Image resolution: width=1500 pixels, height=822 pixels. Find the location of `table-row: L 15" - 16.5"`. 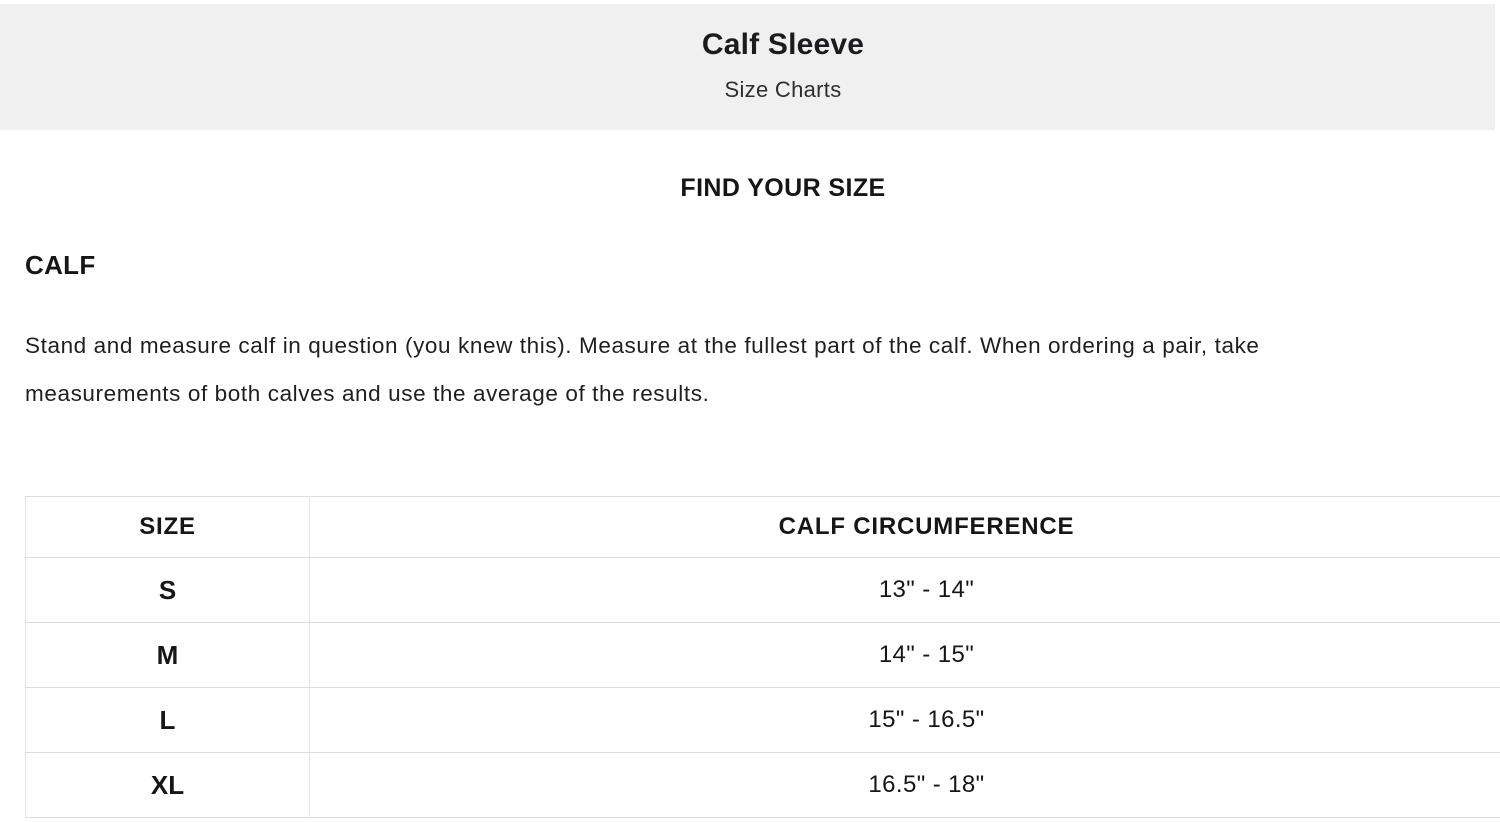

table-row: L 15" - 16.5" is located at coordinates (762, 720).